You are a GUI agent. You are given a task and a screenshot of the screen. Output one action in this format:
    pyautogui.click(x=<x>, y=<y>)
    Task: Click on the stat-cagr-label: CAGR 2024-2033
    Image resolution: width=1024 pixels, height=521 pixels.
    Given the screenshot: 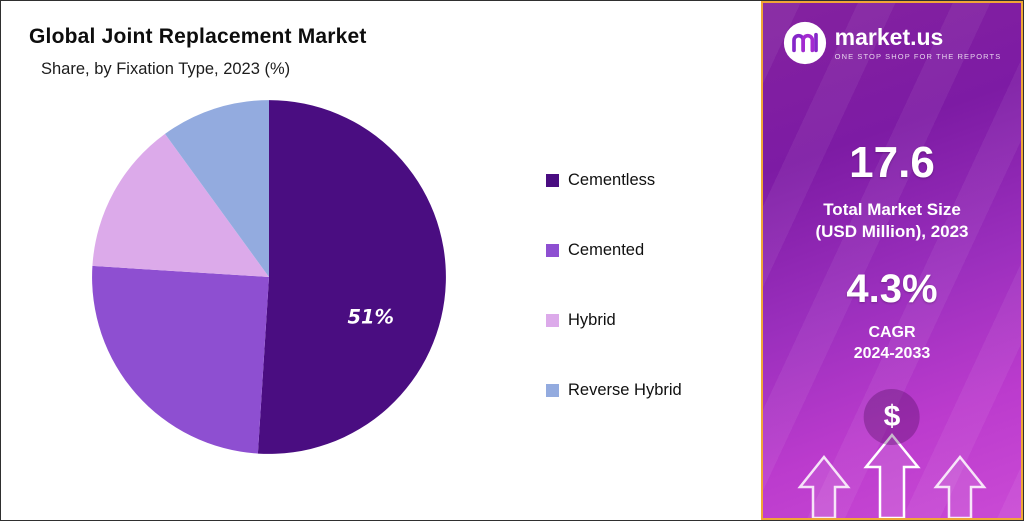 What is the action you would take?
    pyautogui.click(x=892, y=344)
    